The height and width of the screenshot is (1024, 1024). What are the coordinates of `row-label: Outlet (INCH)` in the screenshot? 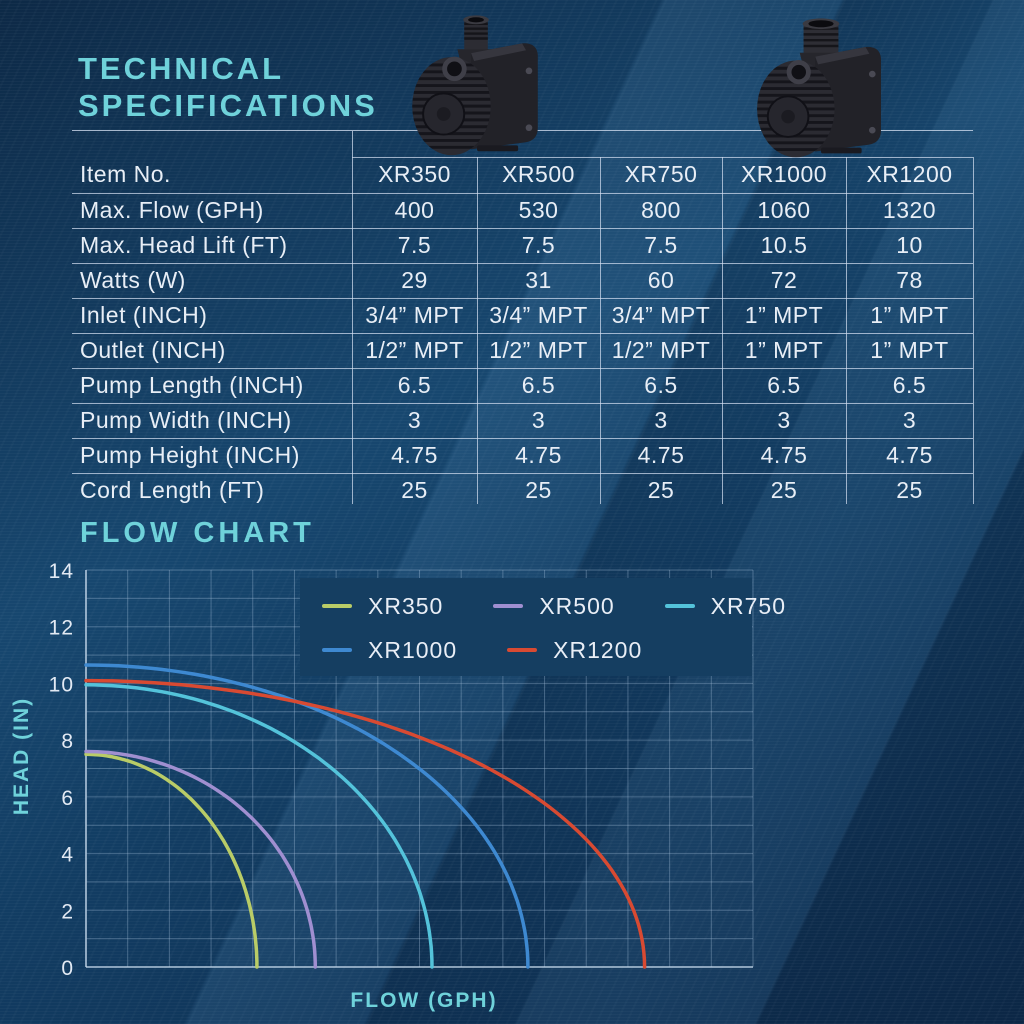 It's located at (153, 350).